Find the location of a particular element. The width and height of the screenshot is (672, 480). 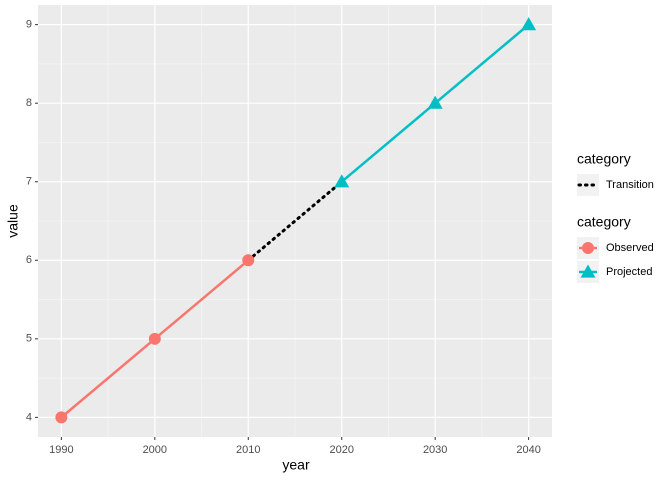

y-tick-label: 7 is located at coordinates (29, 182).